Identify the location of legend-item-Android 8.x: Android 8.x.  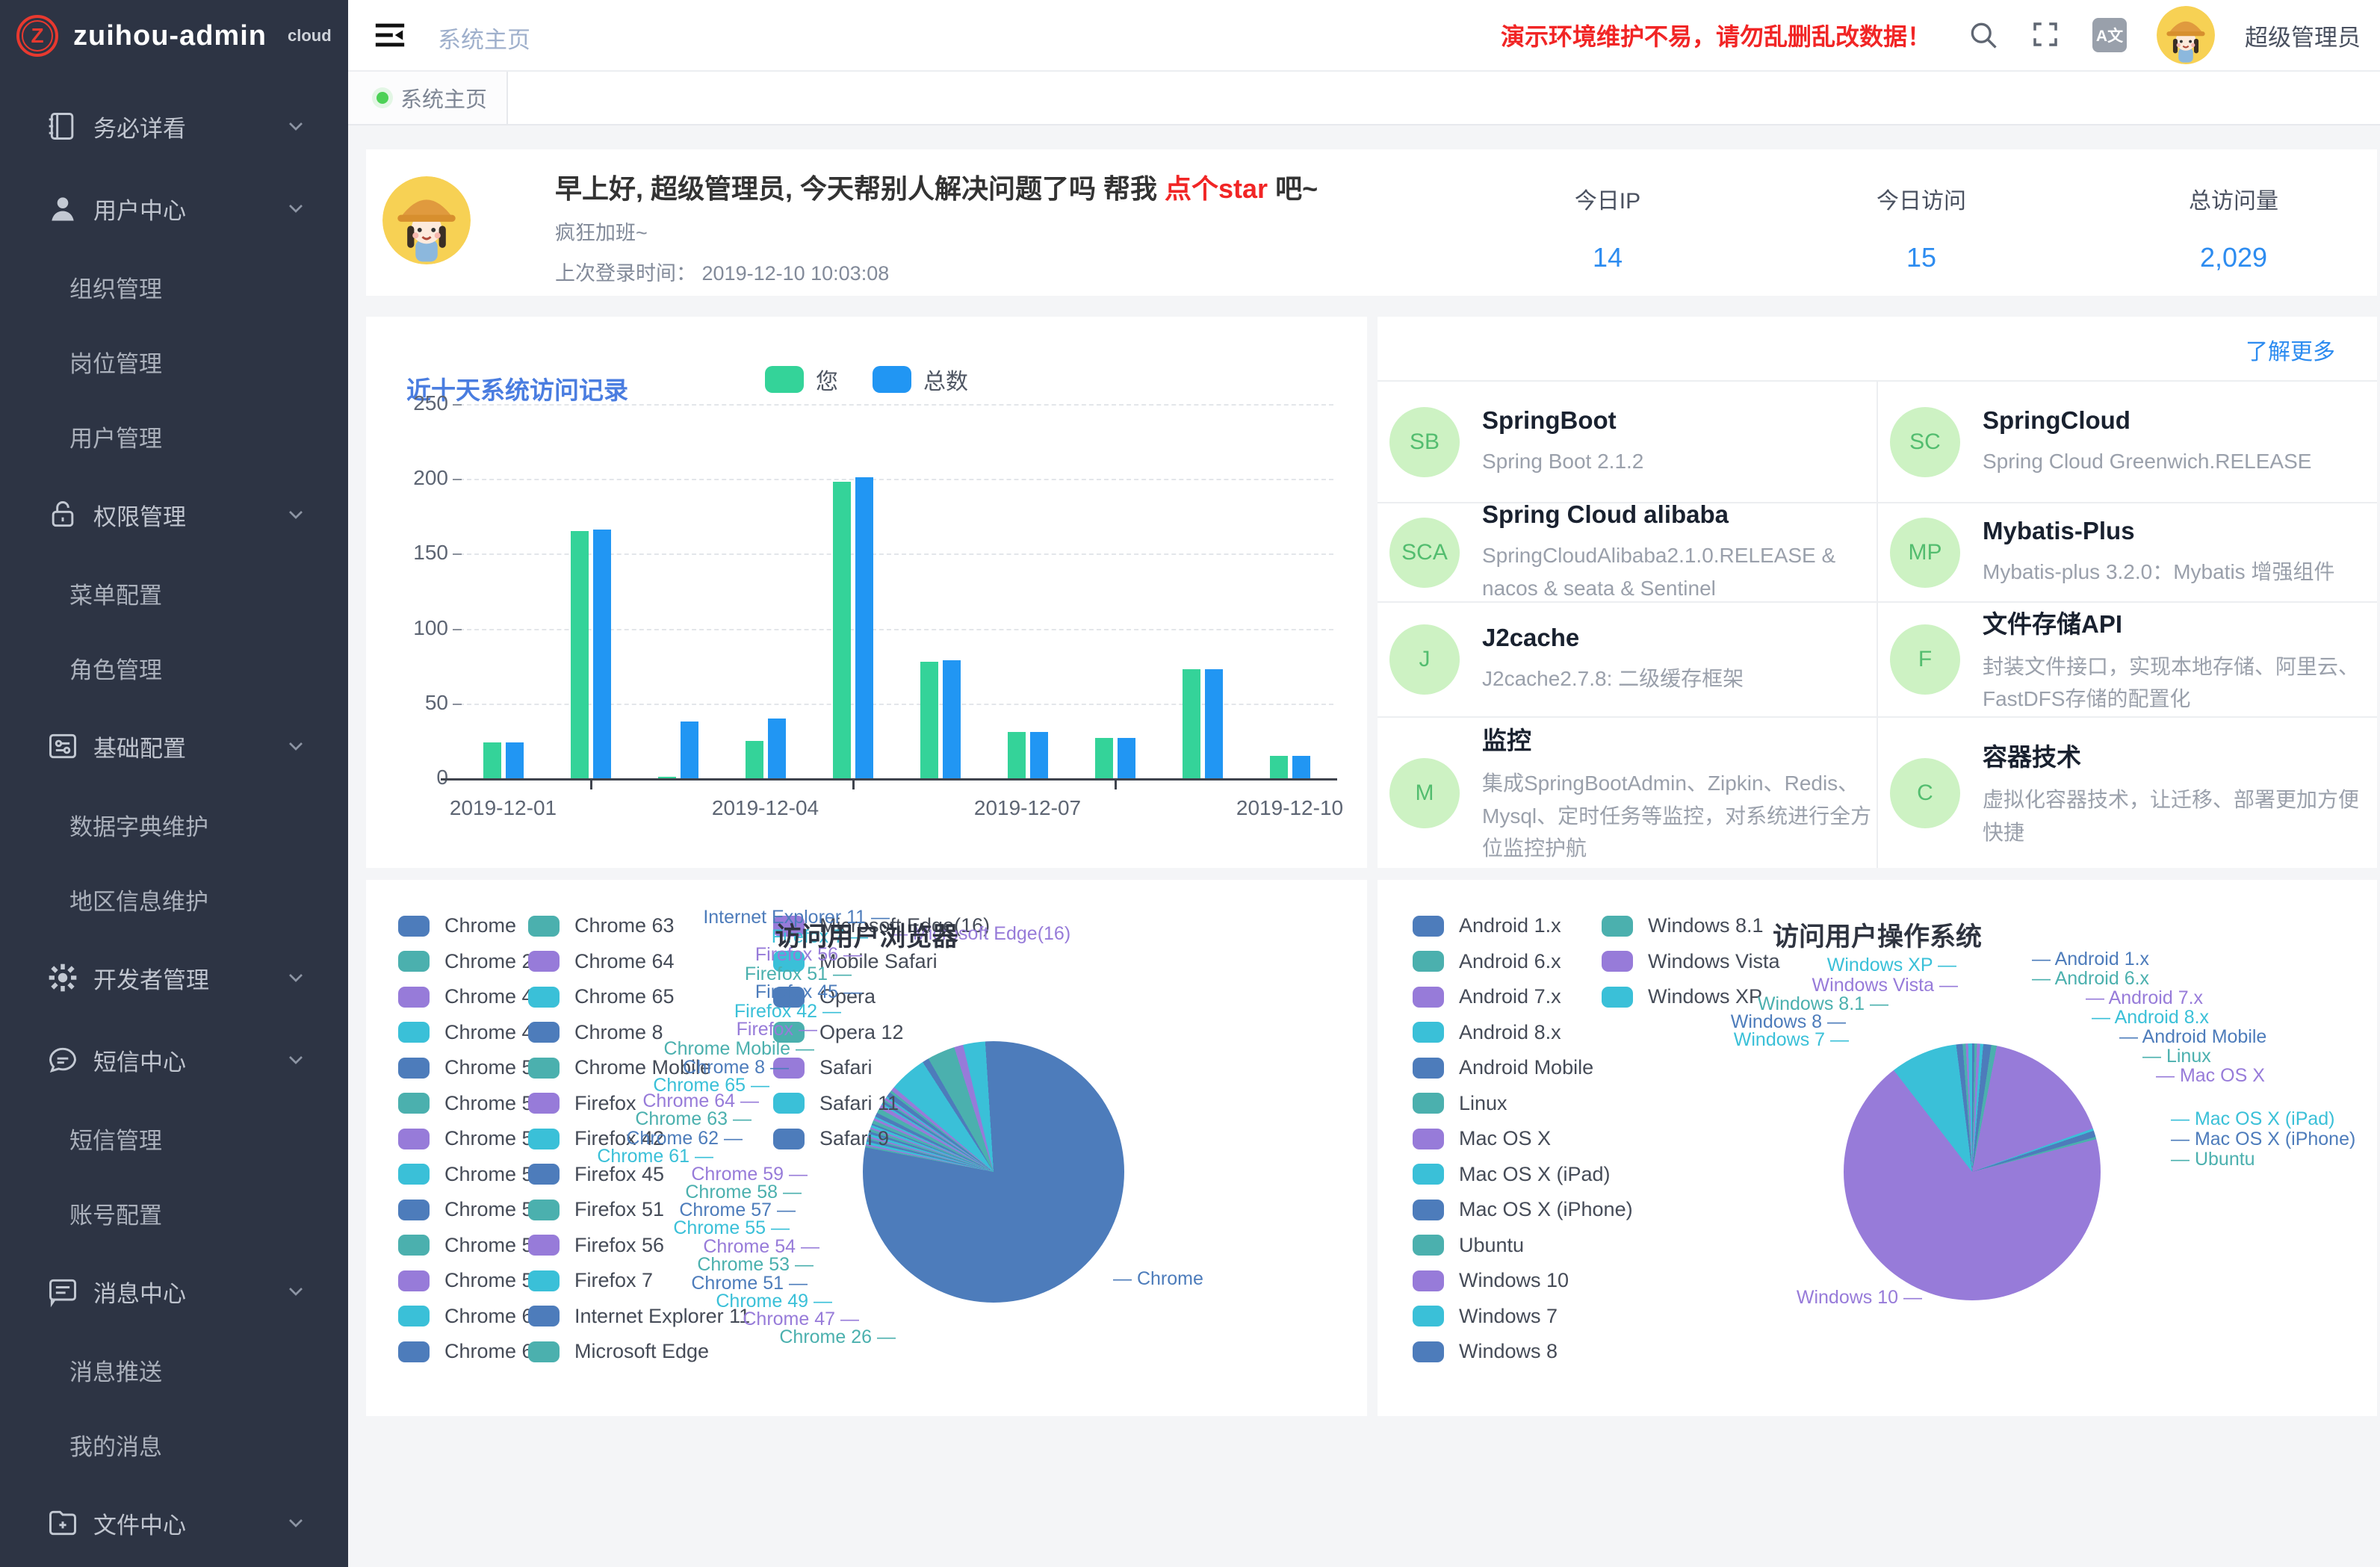
(1487, 1032).